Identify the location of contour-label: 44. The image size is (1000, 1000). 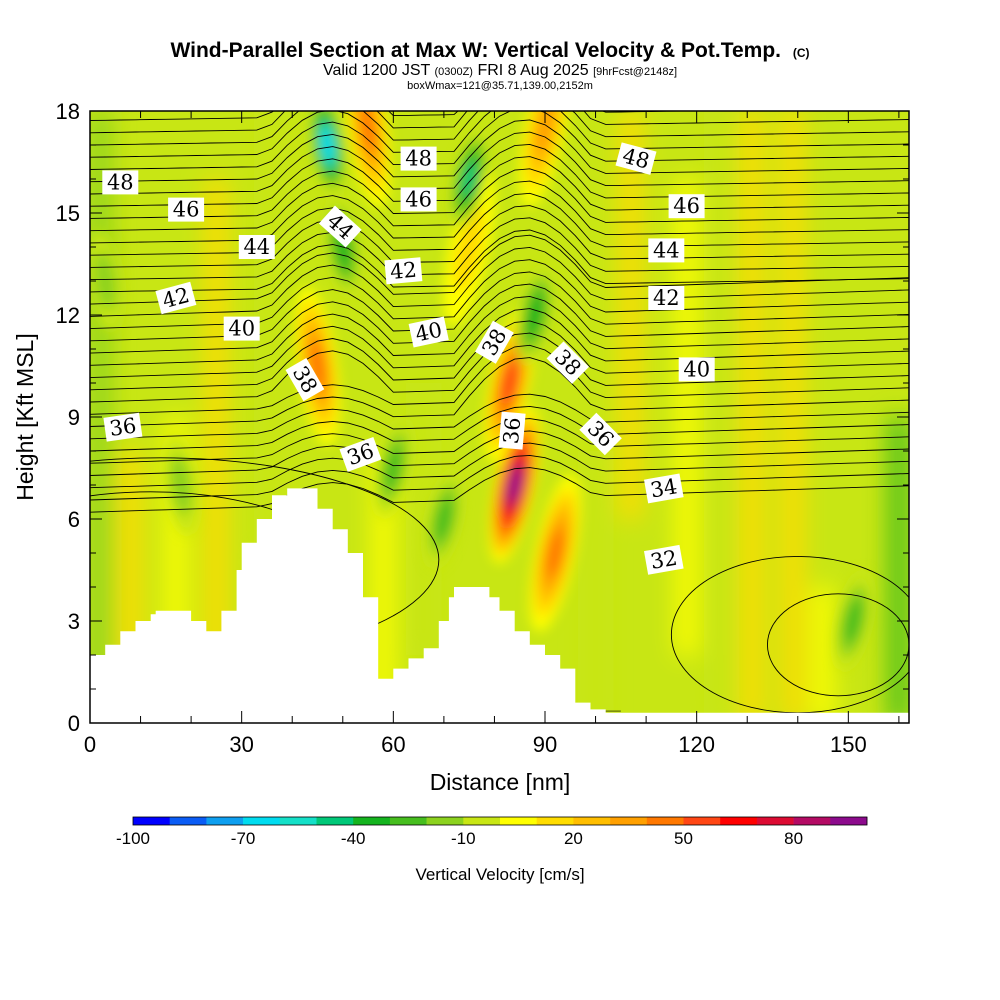
(666, 250).